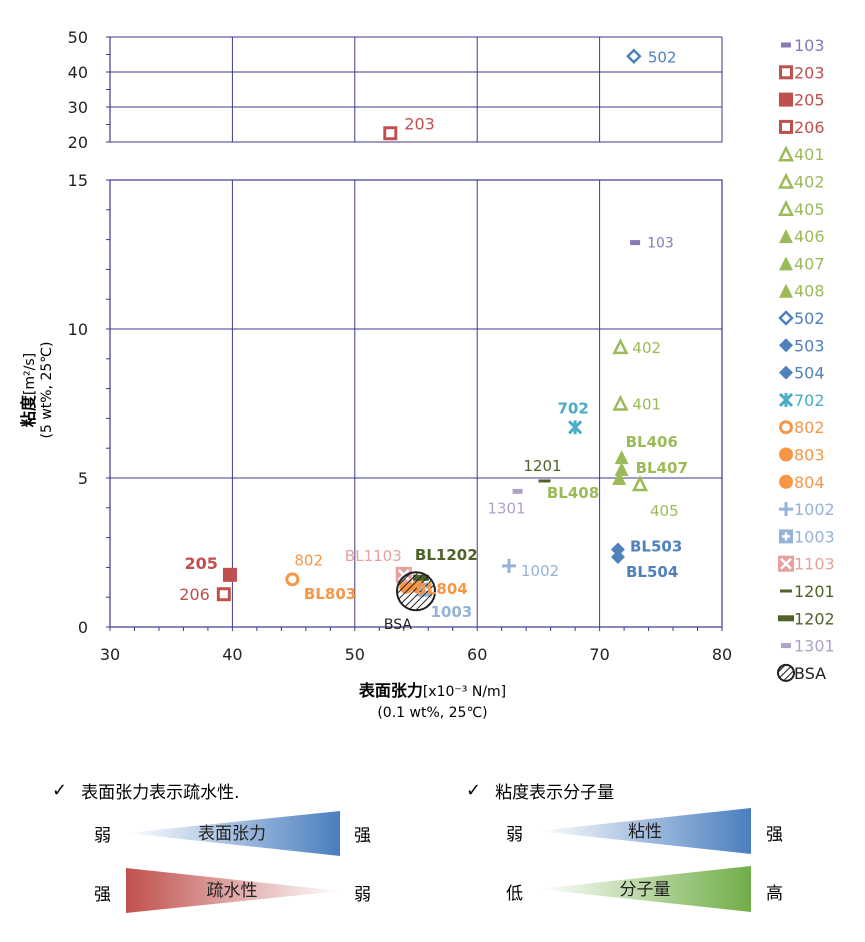 The width and height of the screenshot is (865, 942). Describe the element at coordinates (452, 612) in the screenshot. I see `point-label-1003: 1003` at that location.